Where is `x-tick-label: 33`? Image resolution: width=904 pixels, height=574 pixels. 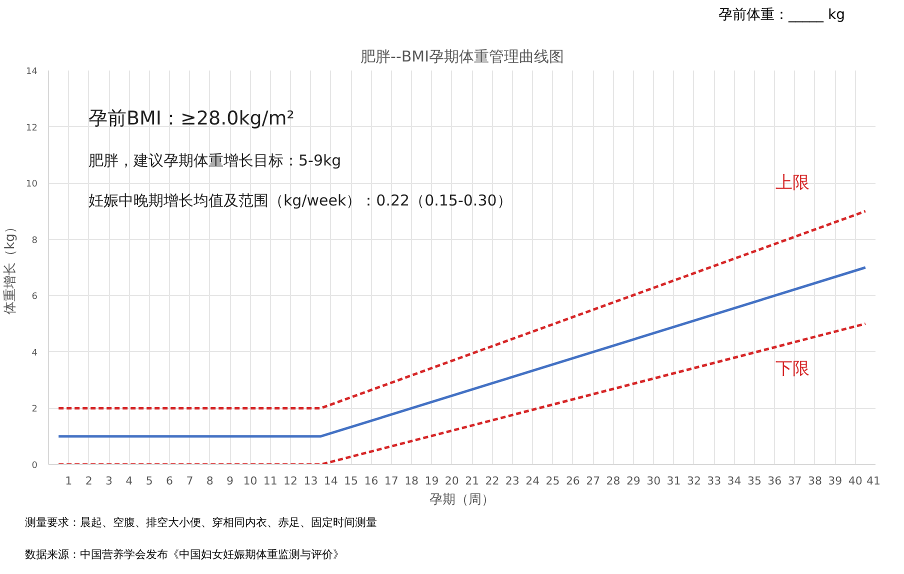 x-tick-label: 33 is located at coordinates (714, 481).